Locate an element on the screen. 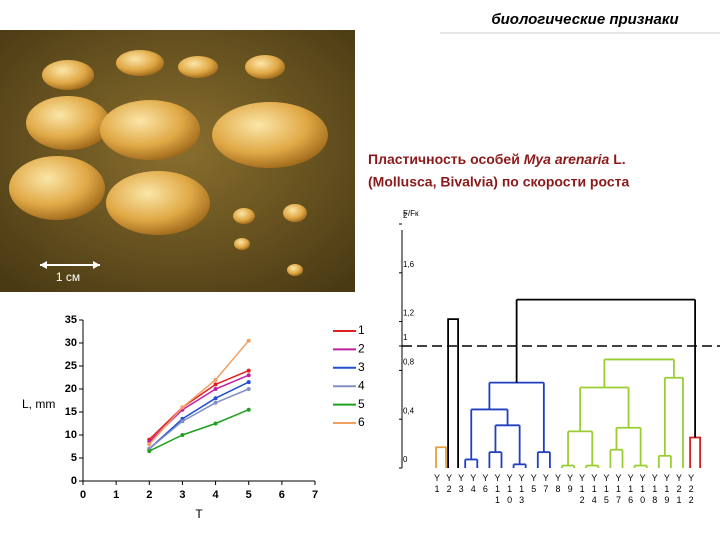 The height and width of the screenshot is (540, 720). y-axis-label: L, mm is located at coordinates (38, 404).